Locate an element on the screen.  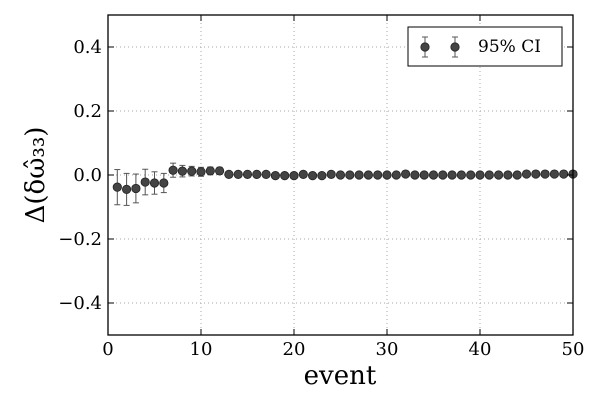
y-tick-label: 0.2 is located at coordinates (87, 111).